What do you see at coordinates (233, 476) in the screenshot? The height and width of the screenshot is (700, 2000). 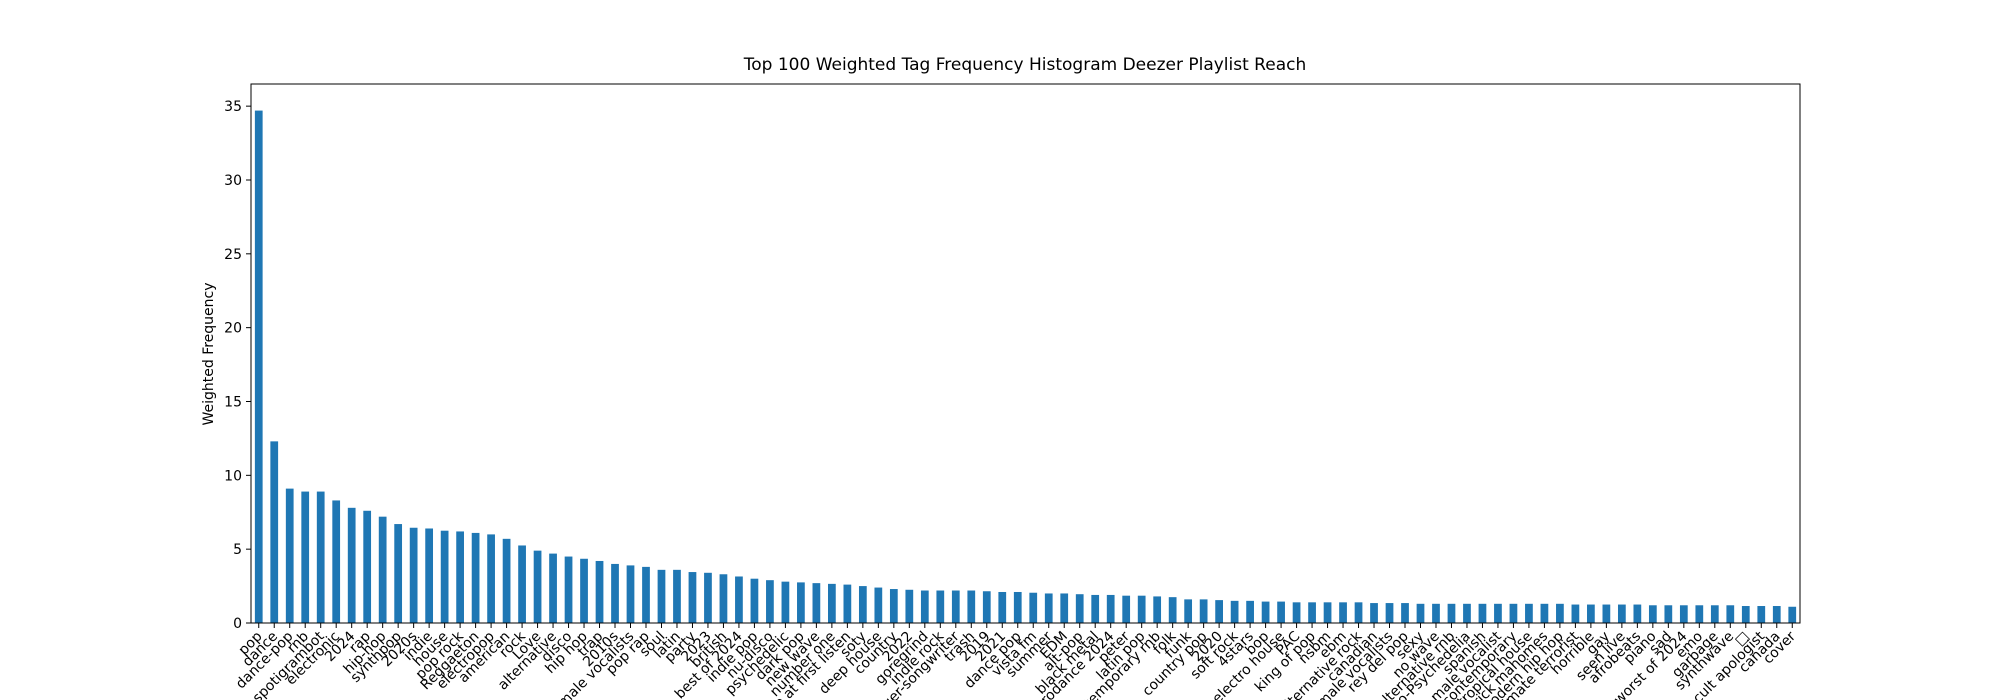 I see `y-tick-label: 10` at bounding box center [233, 476].